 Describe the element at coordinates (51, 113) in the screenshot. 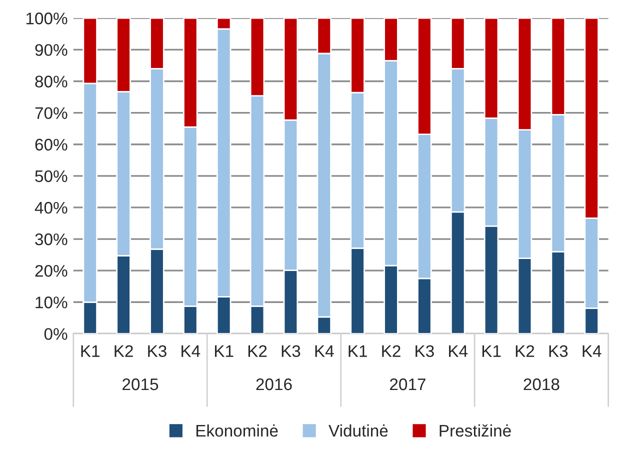

I see `y-tick-label: 70%` at that location.